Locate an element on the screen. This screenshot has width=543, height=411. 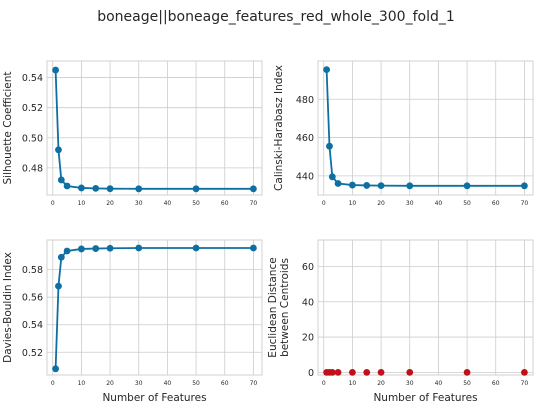
y-tick-label: 460 is located at coordinates (305, 138).